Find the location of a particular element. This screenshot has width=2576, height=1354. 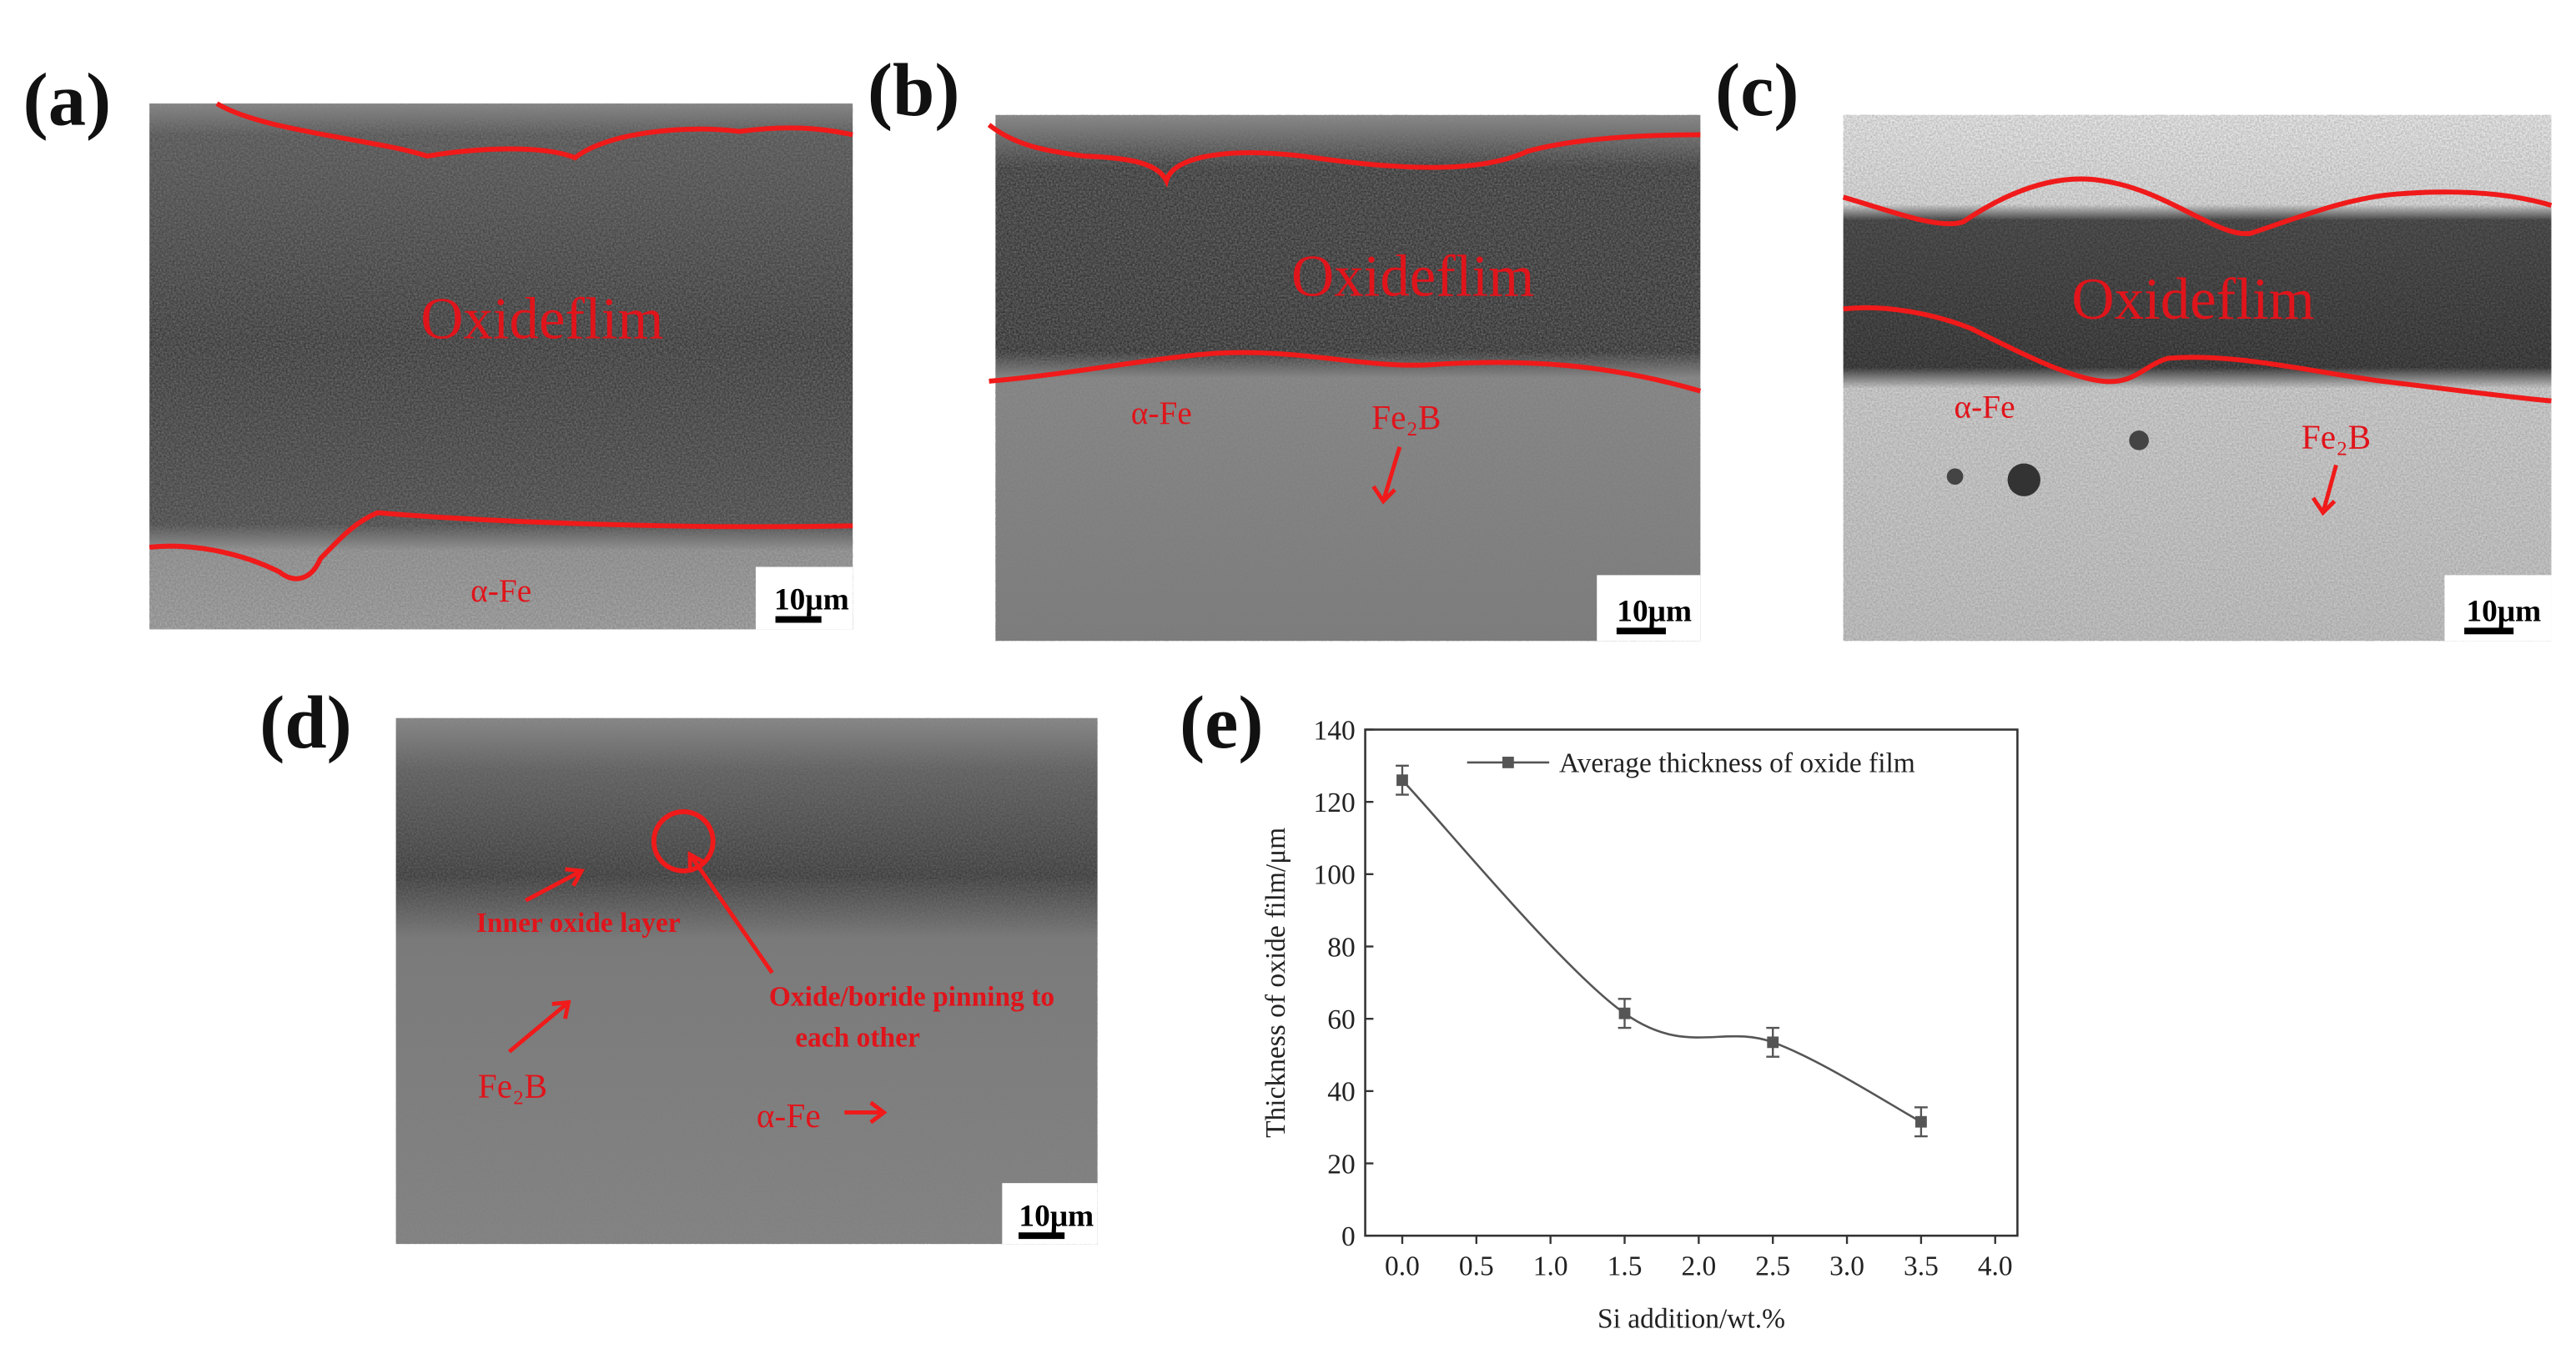

y-tick-label: 140 is located at coordinates (1335, 730).